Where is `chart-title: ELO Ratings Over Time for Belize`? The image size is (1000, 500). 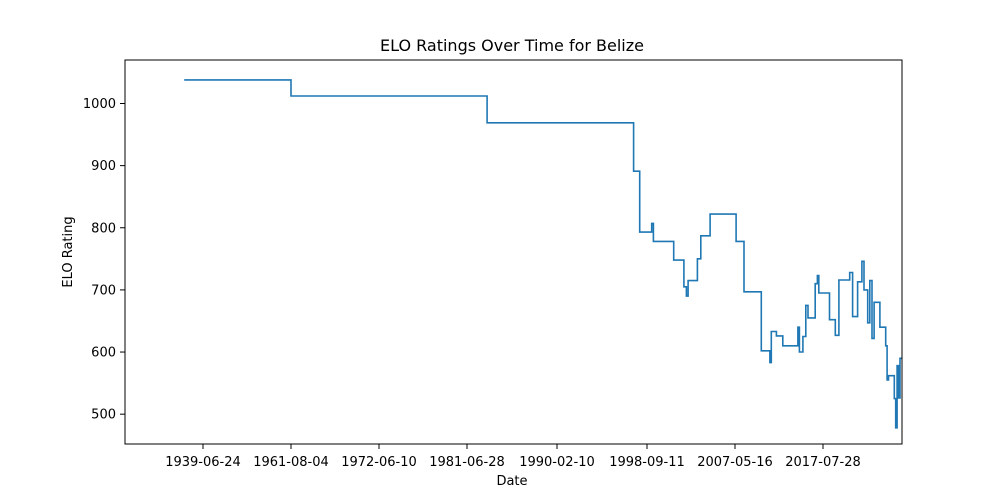 chart-title: ELO Ratings Over Time for Belize is located at coordinates (512, 45).